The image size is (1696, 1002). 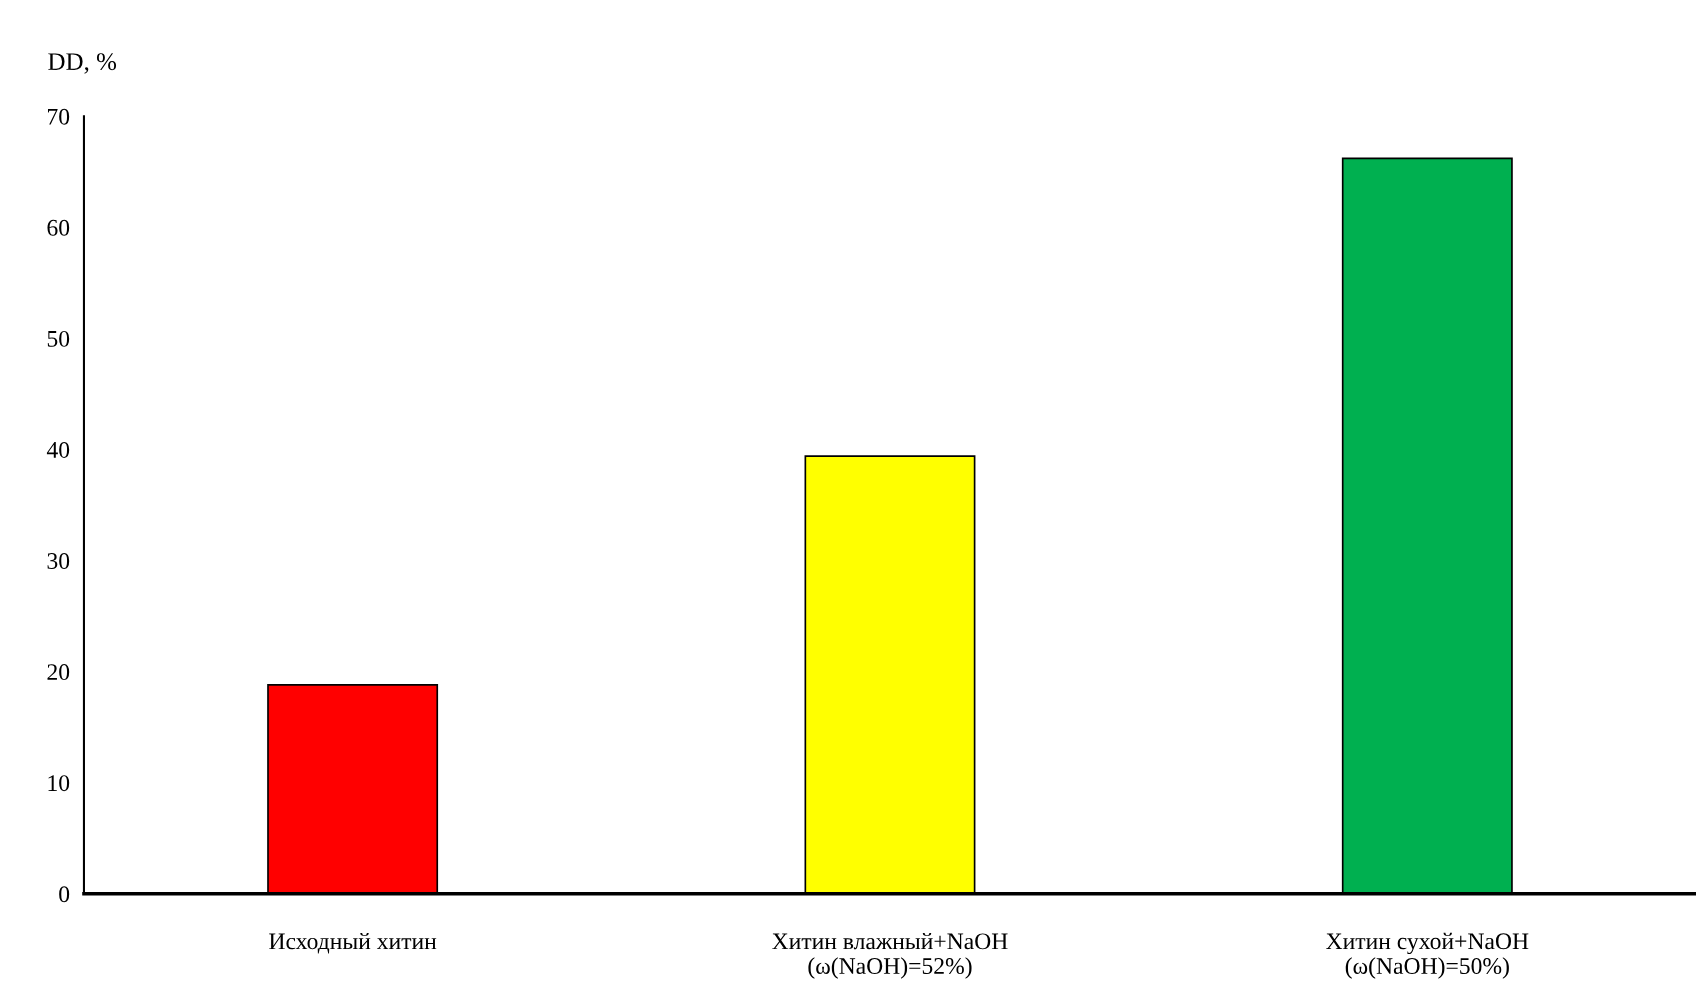 I want to click on x-tick-label: Хитин влажный+NaOH (ω(NaOH)=52%), so click(x=890, y=955).